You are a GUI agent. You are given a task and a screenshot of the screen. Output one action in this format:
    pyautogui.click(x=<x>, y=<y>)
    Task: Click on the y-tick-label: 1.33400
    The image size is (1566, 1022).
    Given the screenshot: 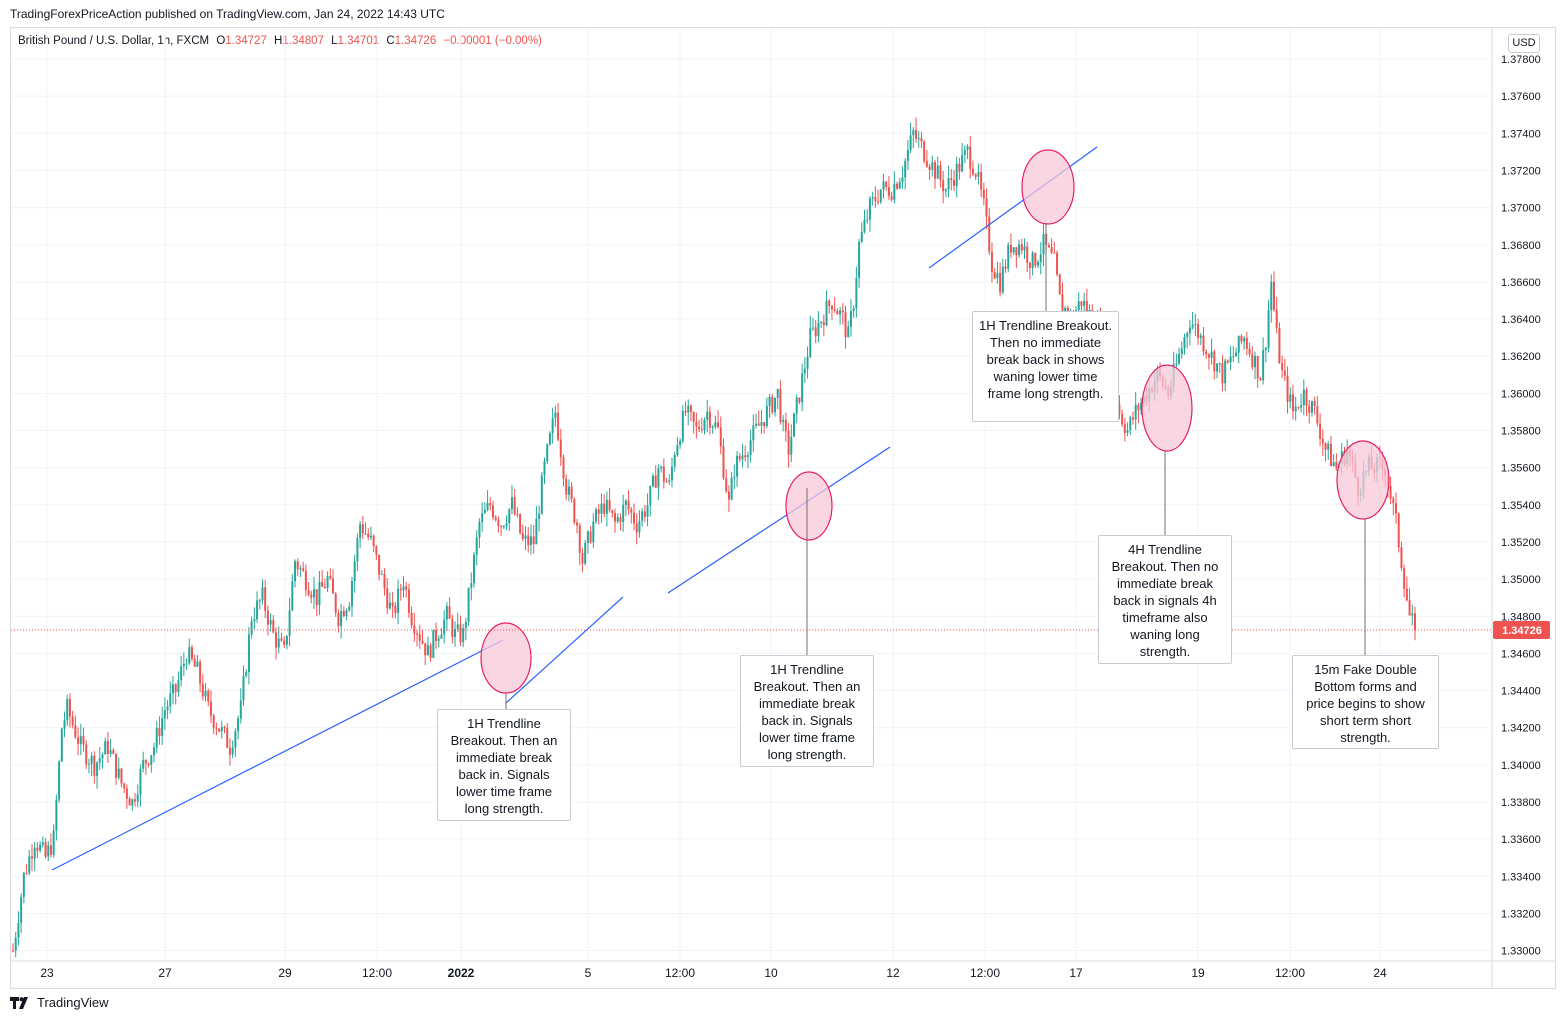 What is the action you would take?
    pyautogui.click(x=1521, y=877)
    